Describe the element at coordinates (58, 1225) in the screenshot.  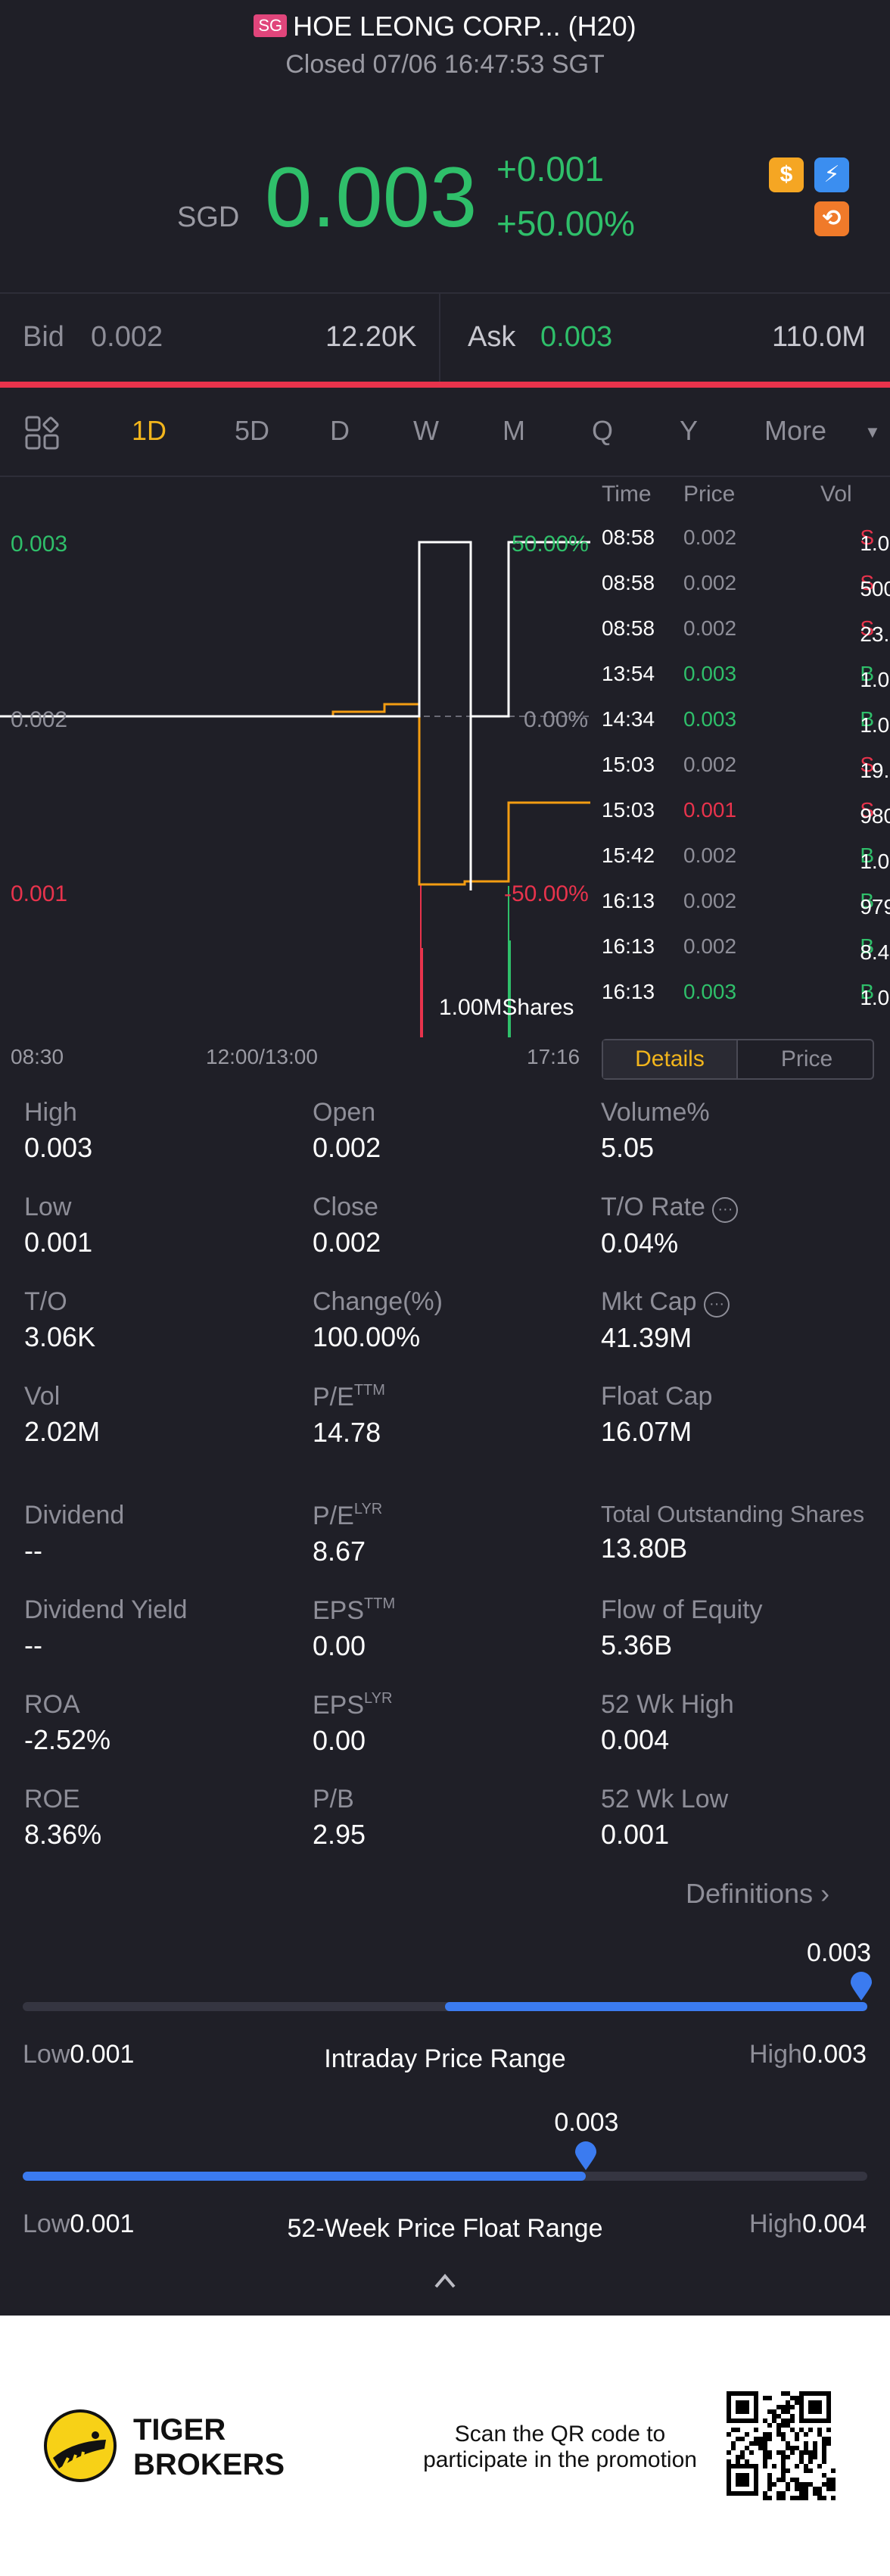
I see `stat-low: Low 0.001` at that location.